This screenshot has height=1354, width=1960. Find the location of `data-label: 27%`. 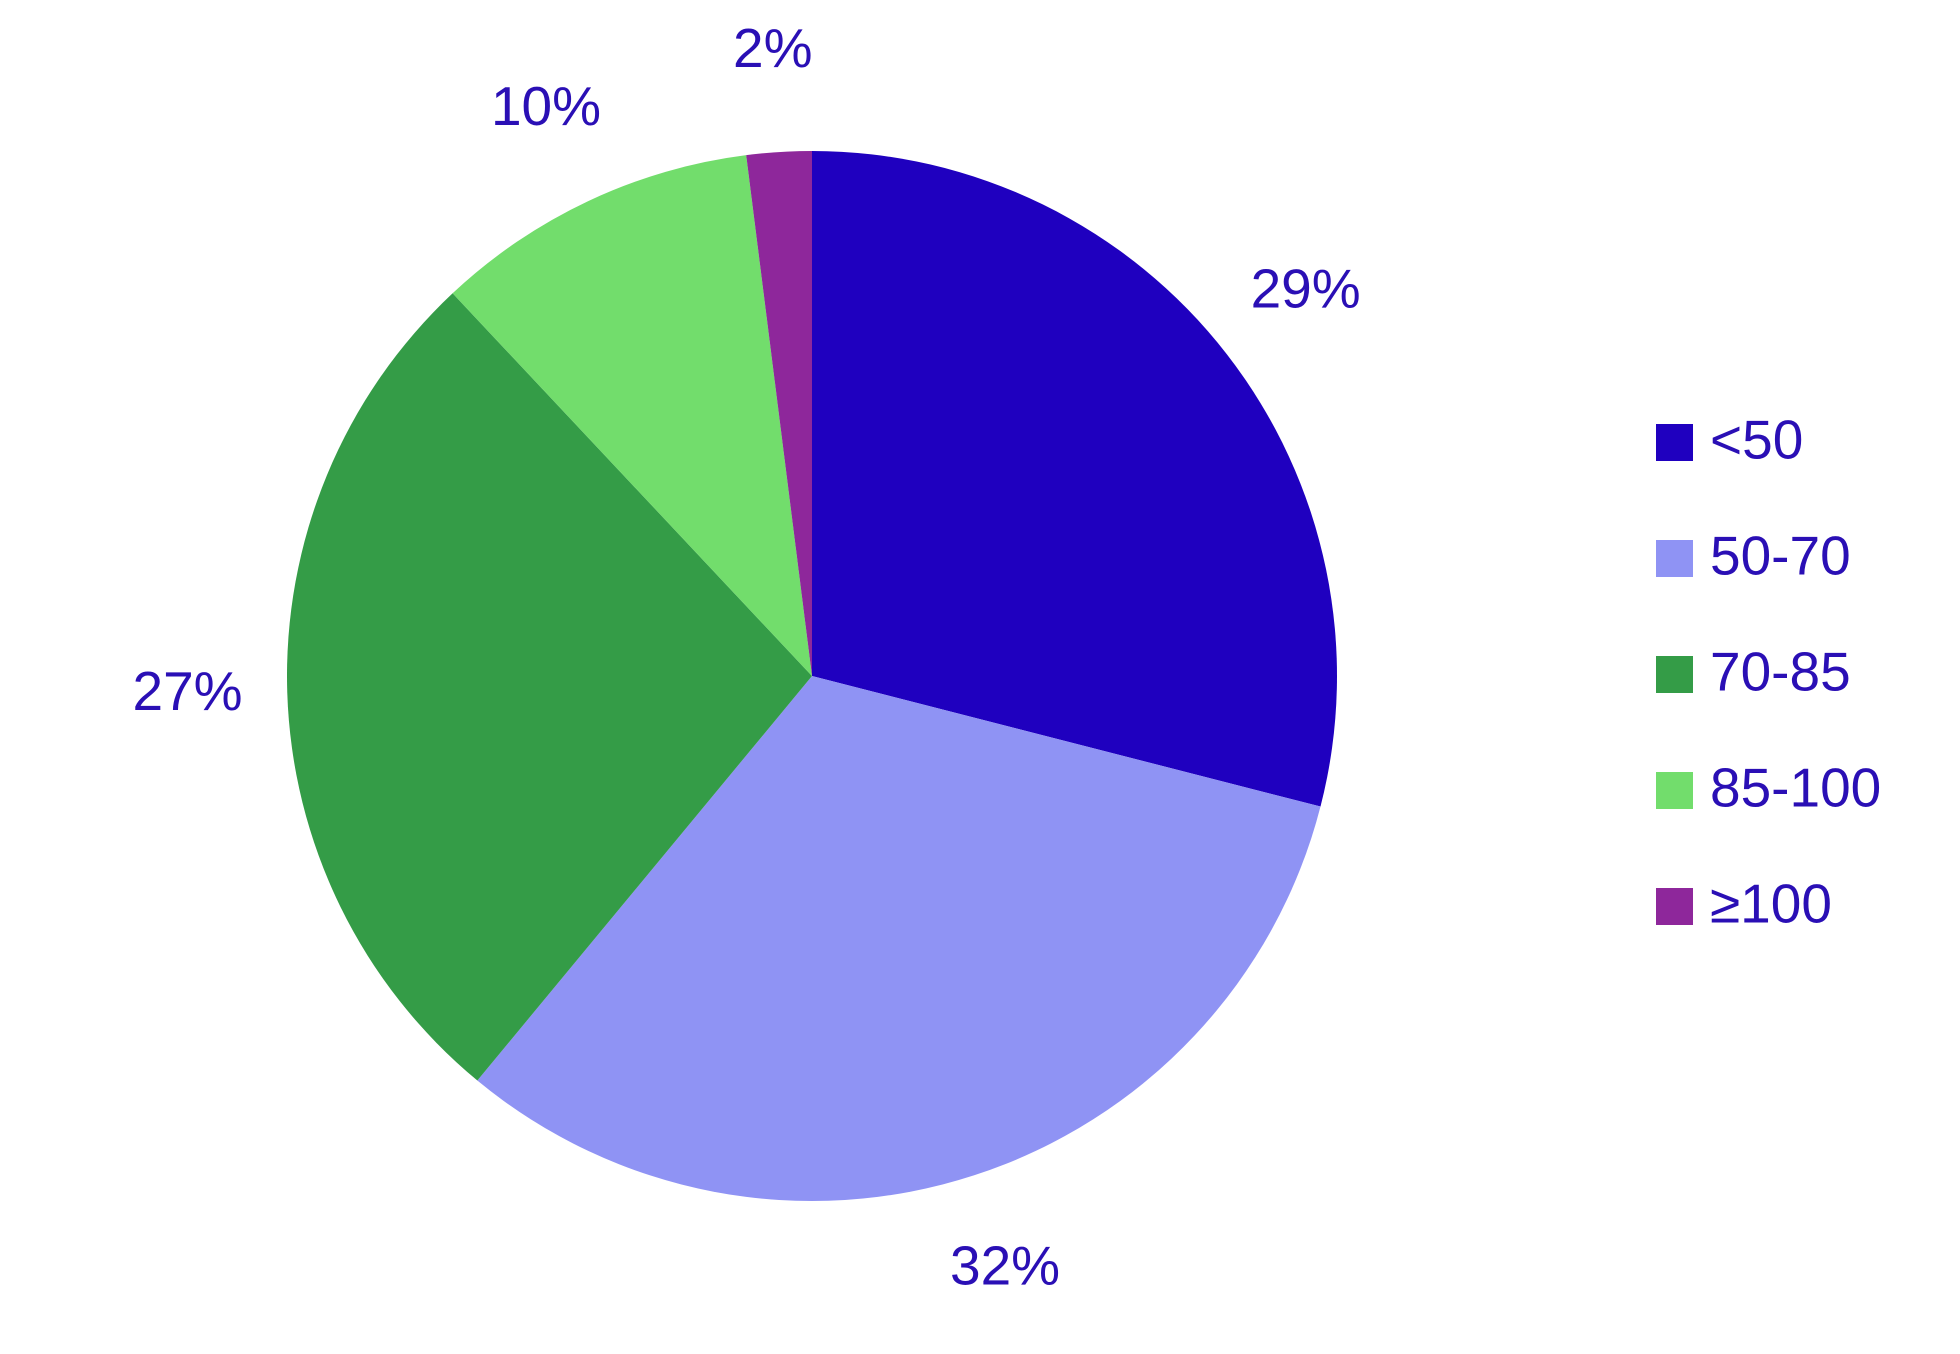

data-label: 27% is located at coordinates (188, 691).